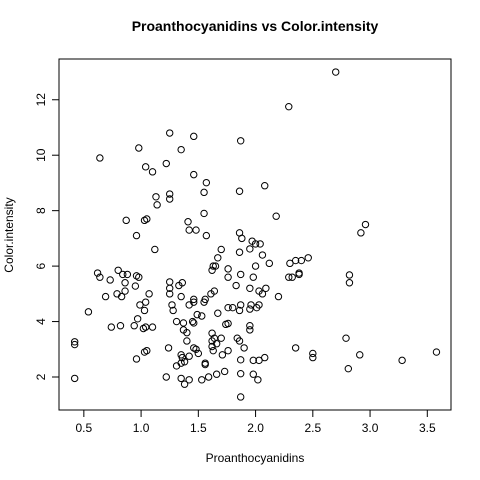 This screenshot has width=480, height=480. What do you see at coordinates (41, 321) in the screenshot?
I see `y-tick-label: 4` at bounding box center [41, 321].